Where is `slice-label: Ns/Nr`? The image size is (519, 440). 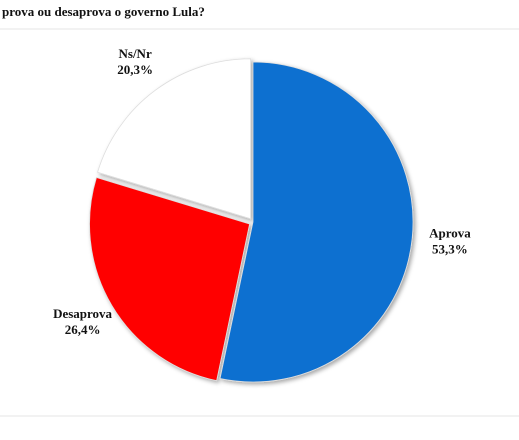 slice-label: Ns/Nr is located at coordinates (135, 53).